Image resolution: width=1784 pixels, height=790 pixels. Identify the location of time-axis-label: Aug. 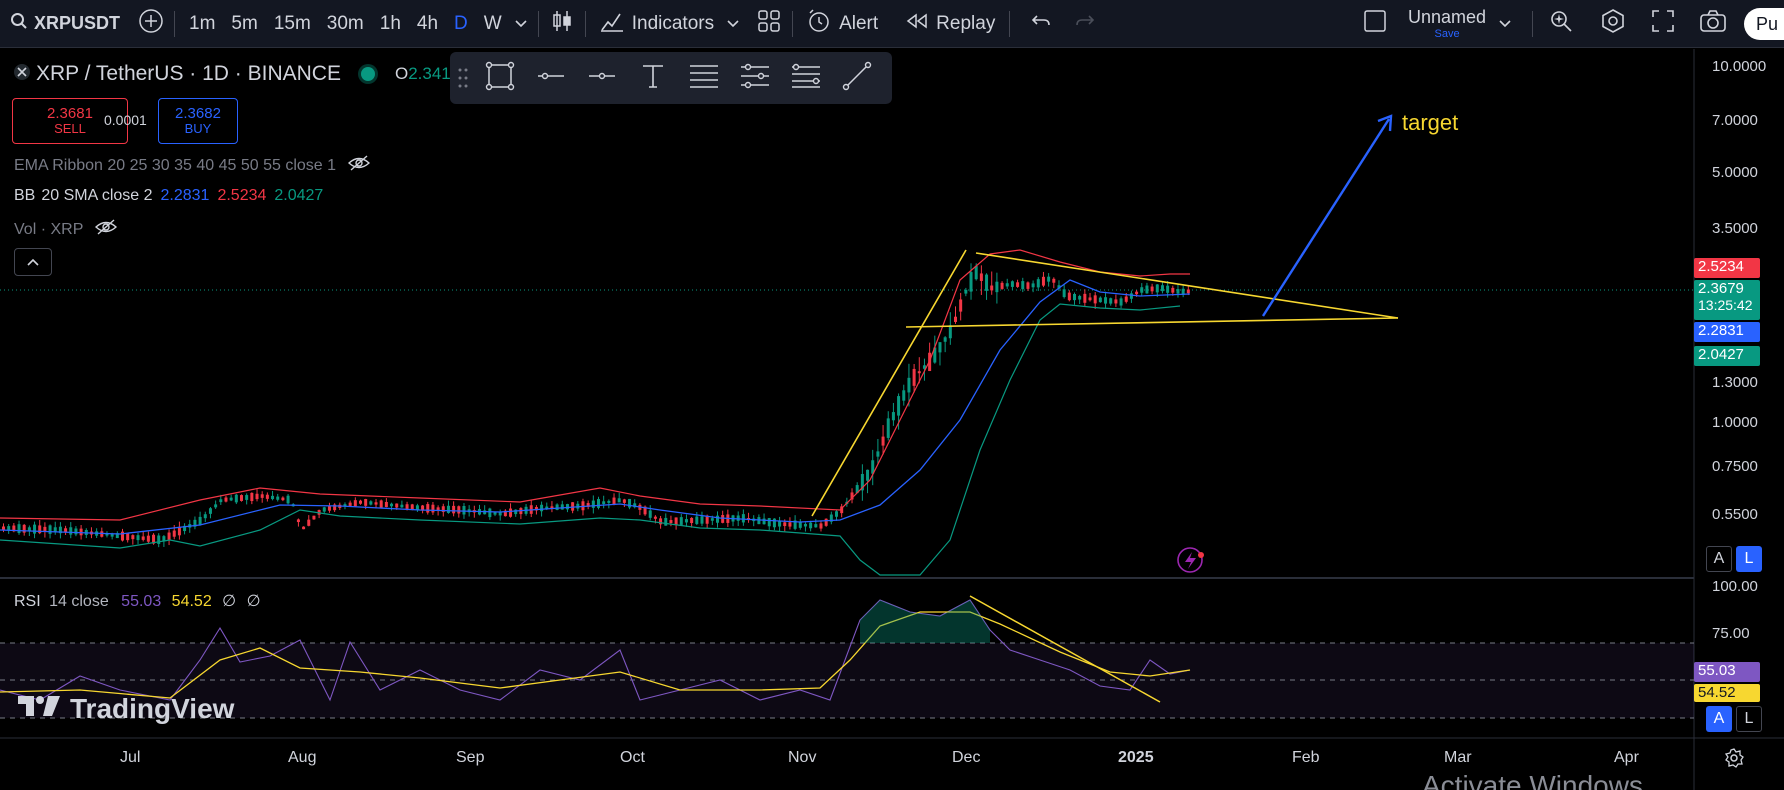
(302, 757).